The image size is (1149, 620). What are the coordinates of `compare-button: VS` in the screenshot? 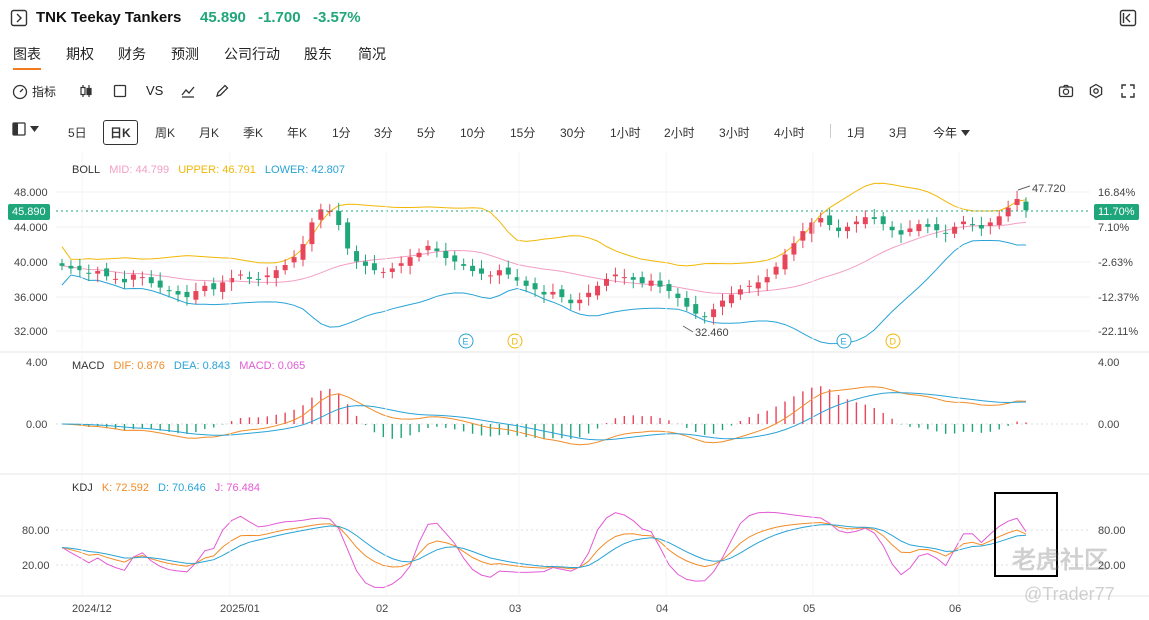 It's located at (155, 90).